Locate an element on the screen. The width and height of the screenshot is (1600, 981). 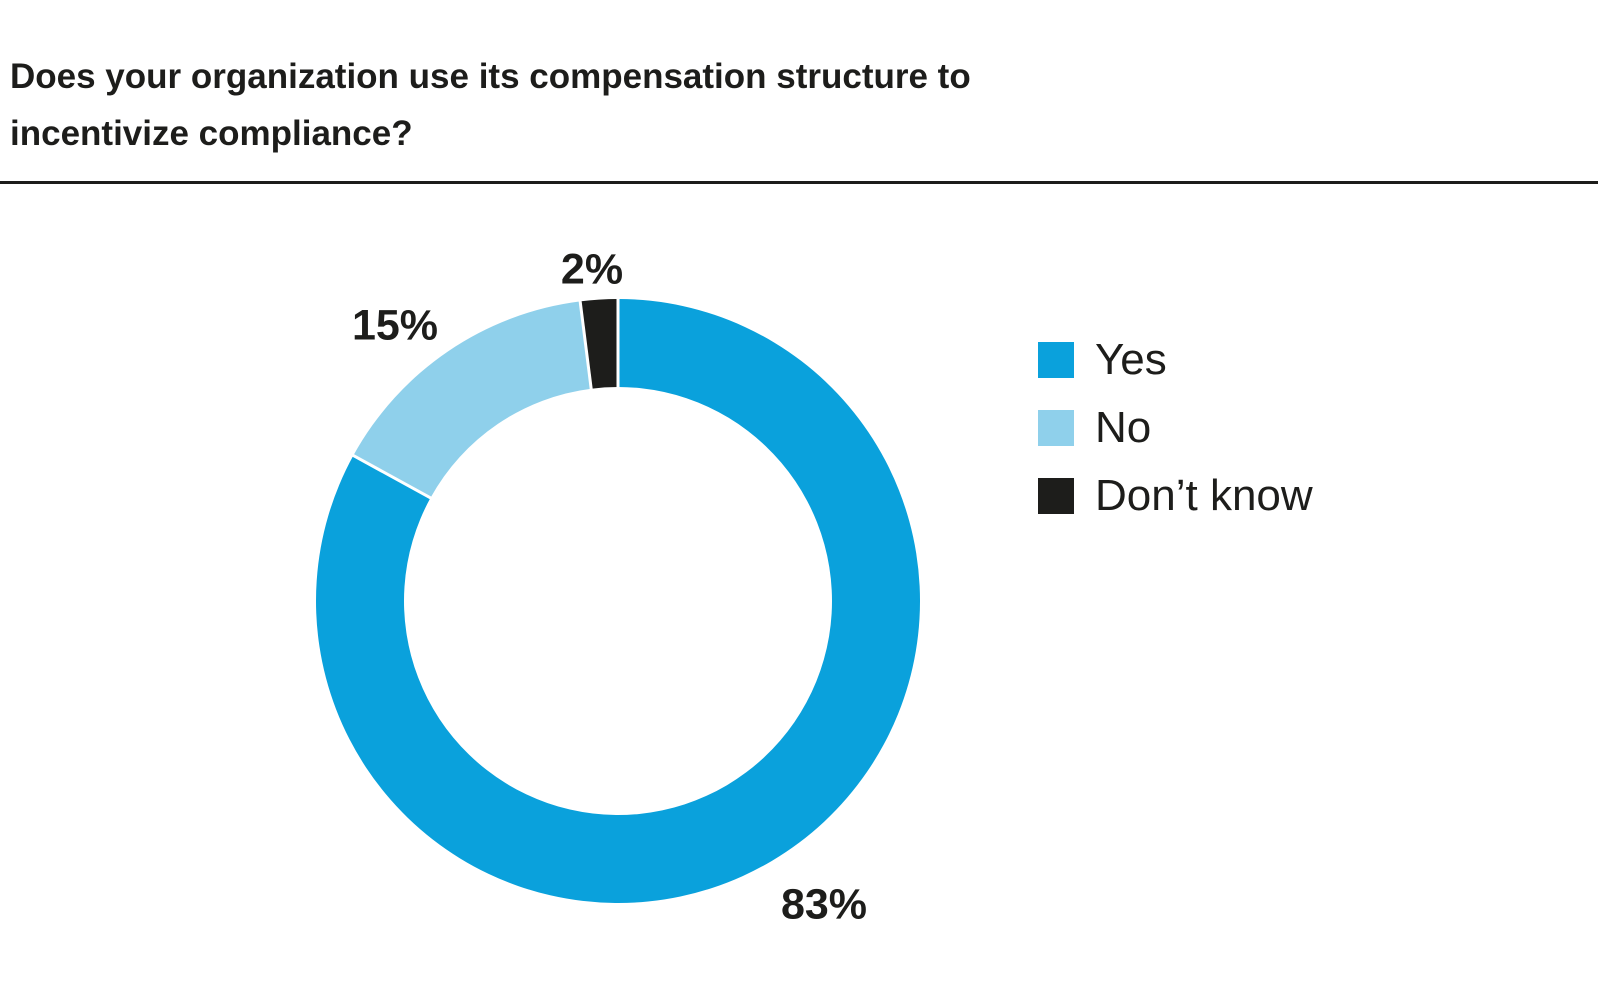
slice-label-dont-know: 2% is located at coordinates (592, 269).